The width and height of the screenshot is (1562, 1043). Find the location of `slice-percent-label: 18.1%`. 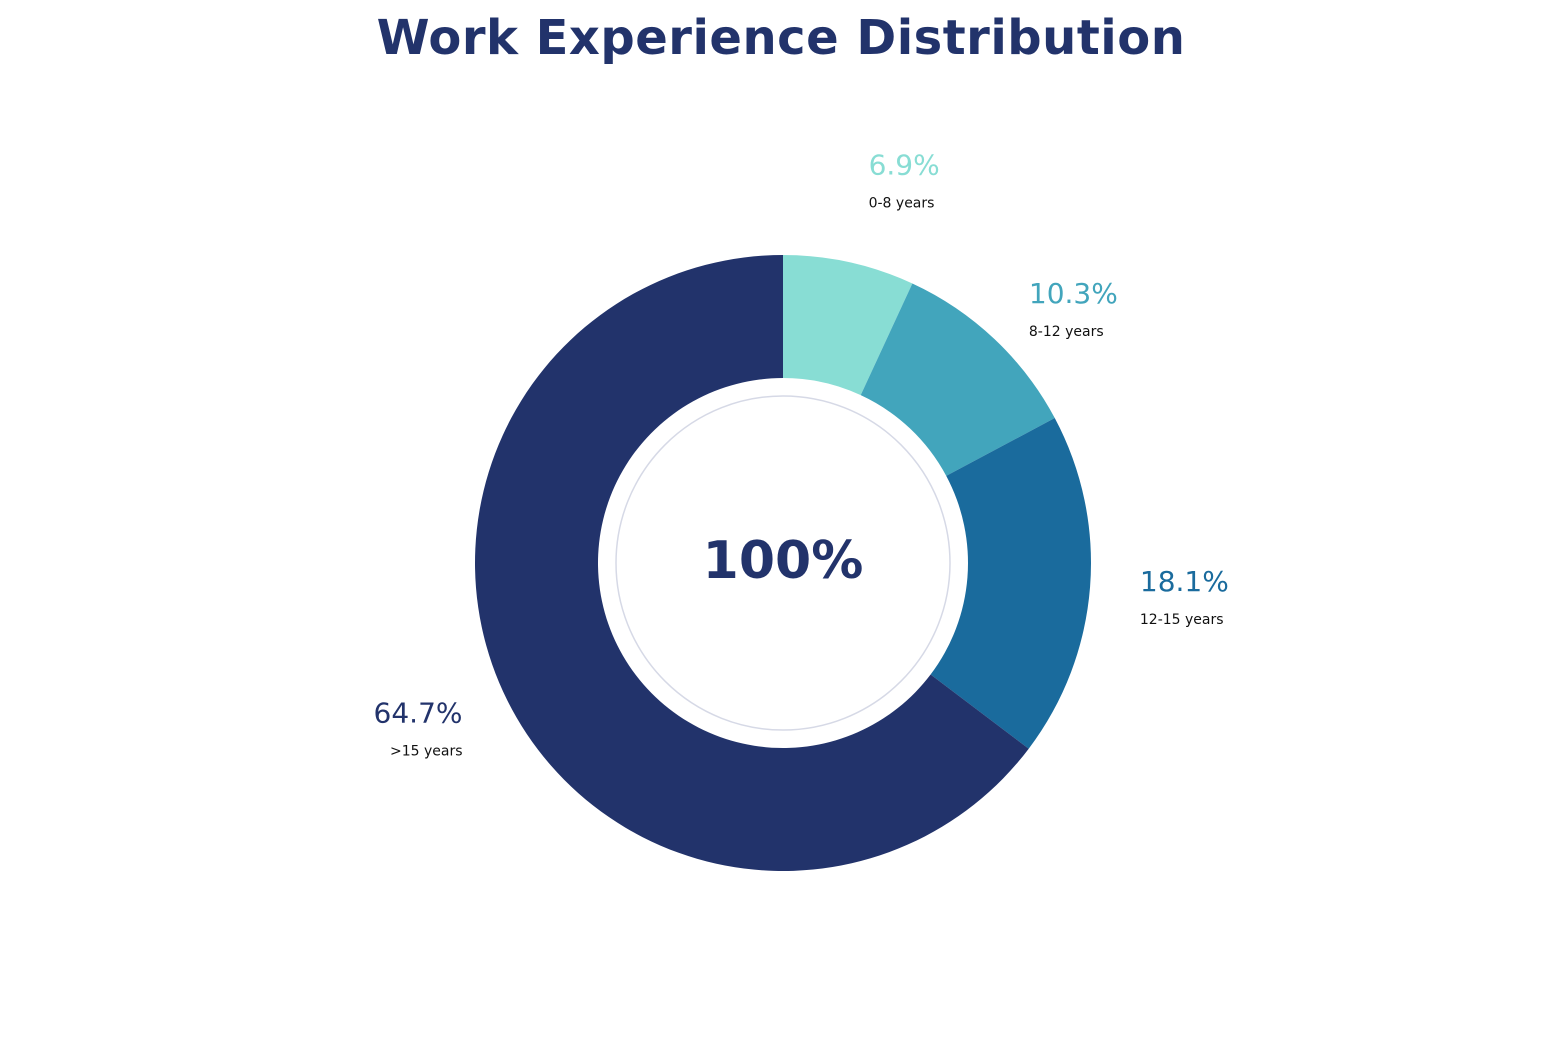

slice-percent-label: 18.1% is located at coordinates (1184, 581).